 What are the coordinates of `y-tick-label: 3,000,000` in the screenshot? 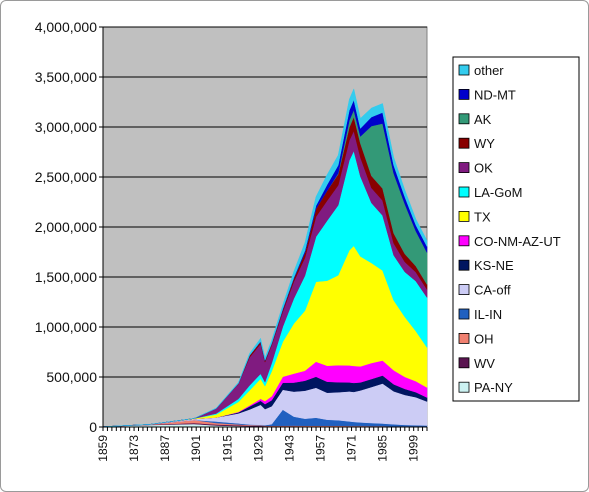 It's located at (66, 127).